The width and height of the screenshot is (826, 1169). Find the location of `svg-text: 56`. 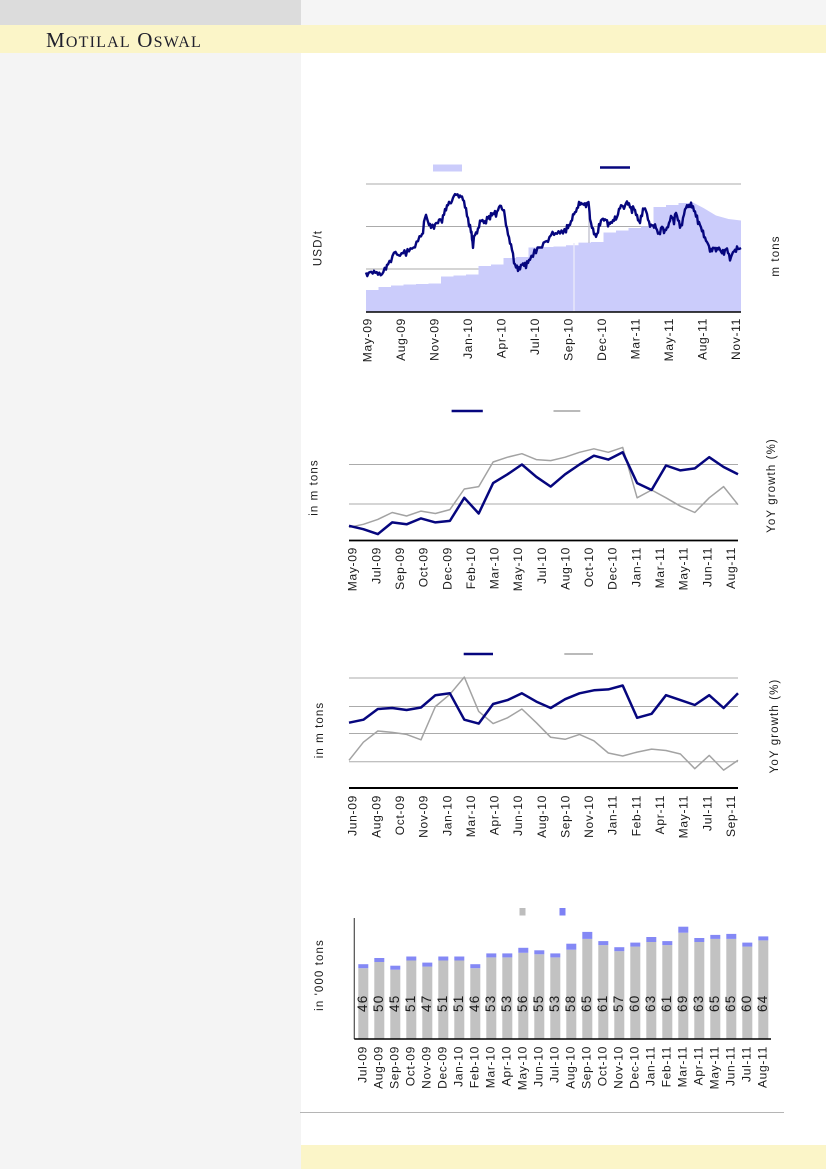

svg-text: 56 is located at coordinates (522, 1003).